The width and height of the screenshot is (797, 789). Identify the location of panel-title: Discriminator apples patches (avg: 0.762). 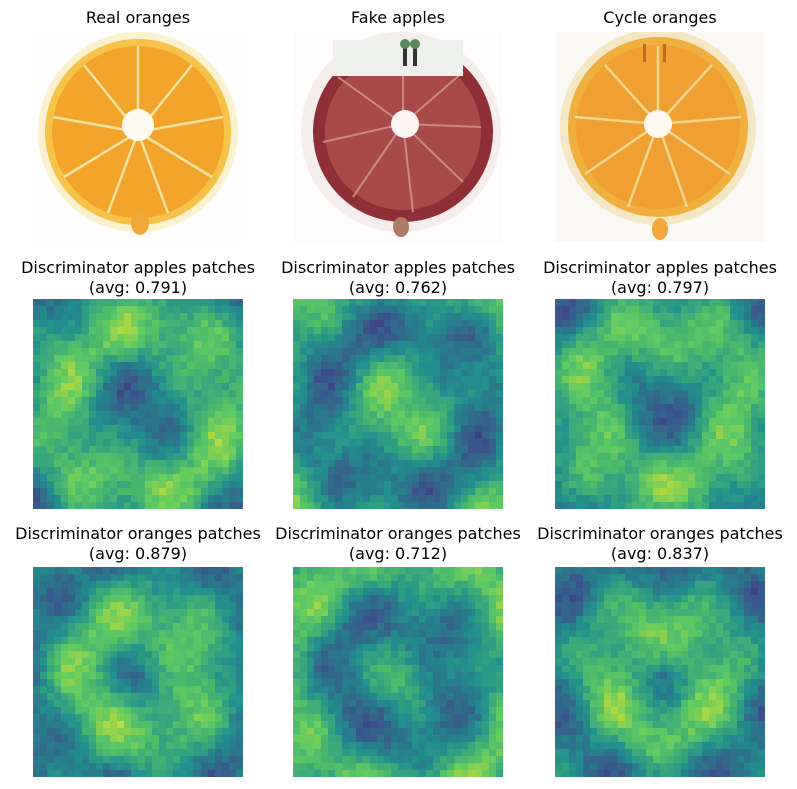
(398, 277).